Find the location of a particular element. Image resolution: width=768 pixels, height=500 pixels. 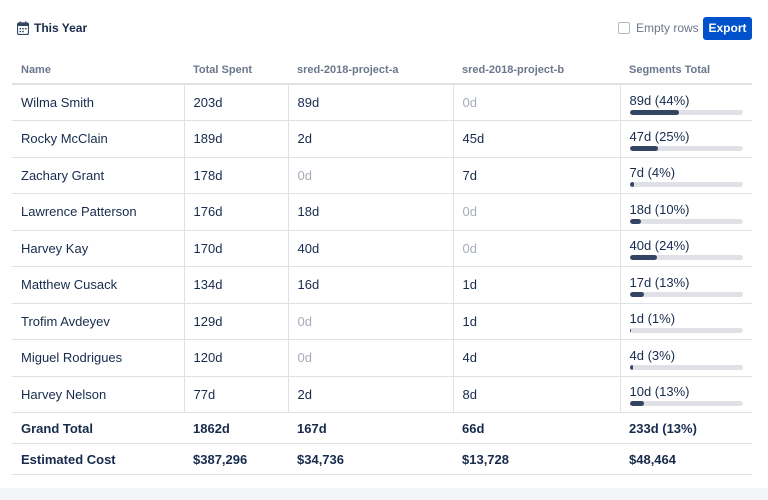

grand-total-row: Grand Total 1862d 167d 66d 233d (13%) is located at coordinates (382, 428).